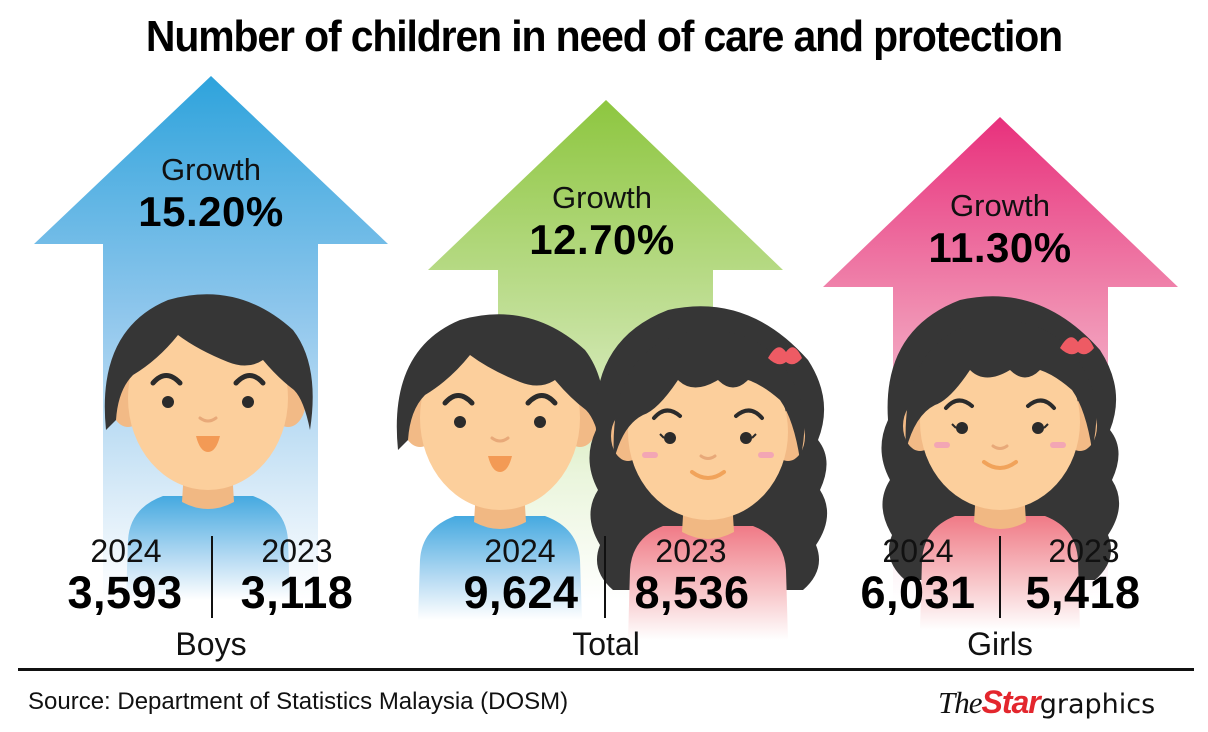 This screenshot has height=732, width=1208. What do you see at coordinates (605, 577) in the screenshot?
I see `total-divider` at bounding box center [605, 577].